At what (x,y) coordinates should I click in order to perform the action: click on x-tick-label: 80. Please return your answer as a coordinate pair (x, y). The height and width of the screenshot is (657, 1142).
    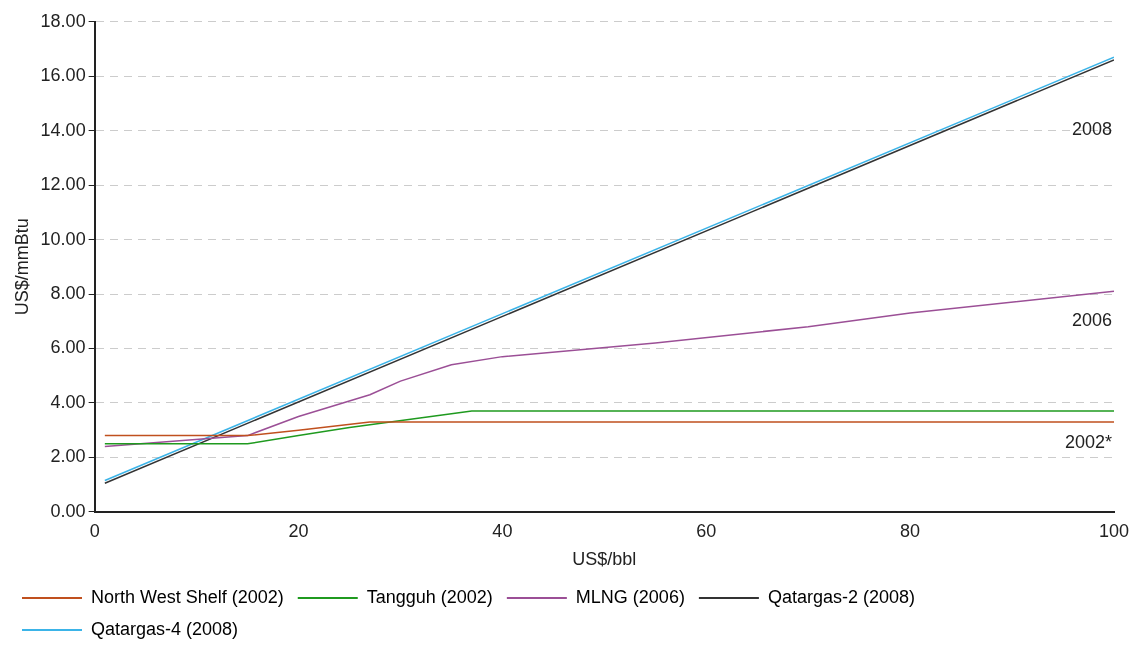
    Looking at the image, I should click on (910, 530).